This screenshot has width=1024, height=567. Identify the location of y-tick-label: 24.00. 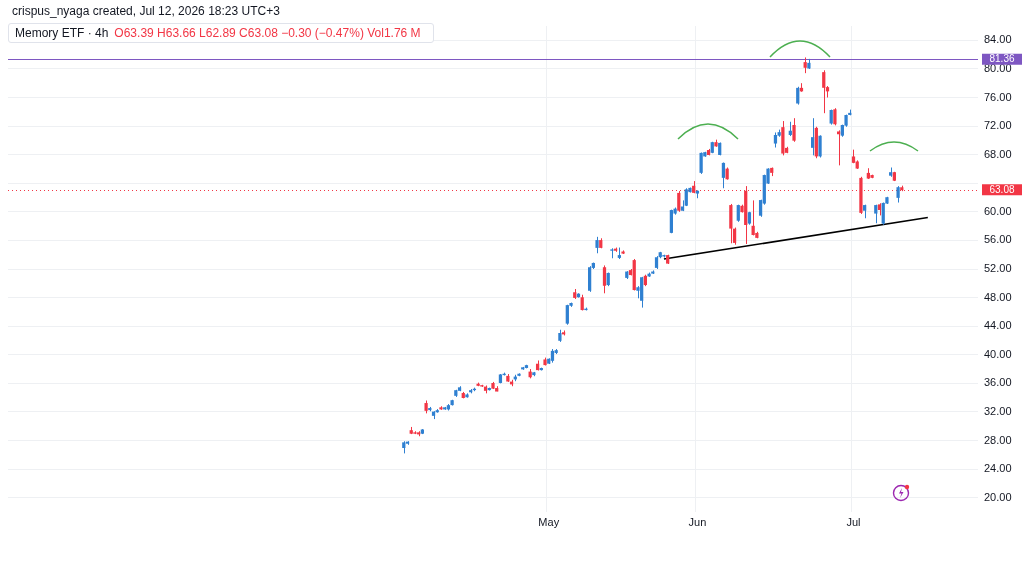
(998, 468).